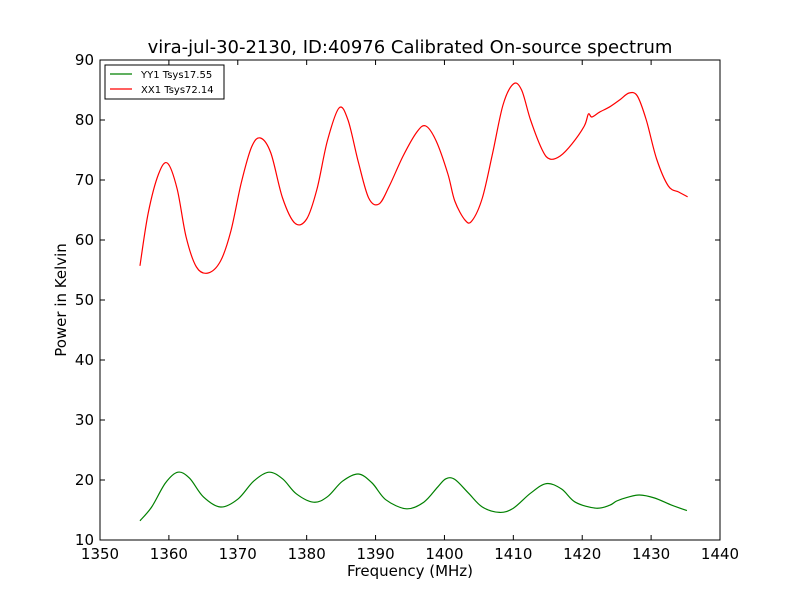 This screenshot has width=800, height=600. Describe the element at coordinates (84, 360) in the screenshot. I see `y-tick-label-40: 40` at that location.